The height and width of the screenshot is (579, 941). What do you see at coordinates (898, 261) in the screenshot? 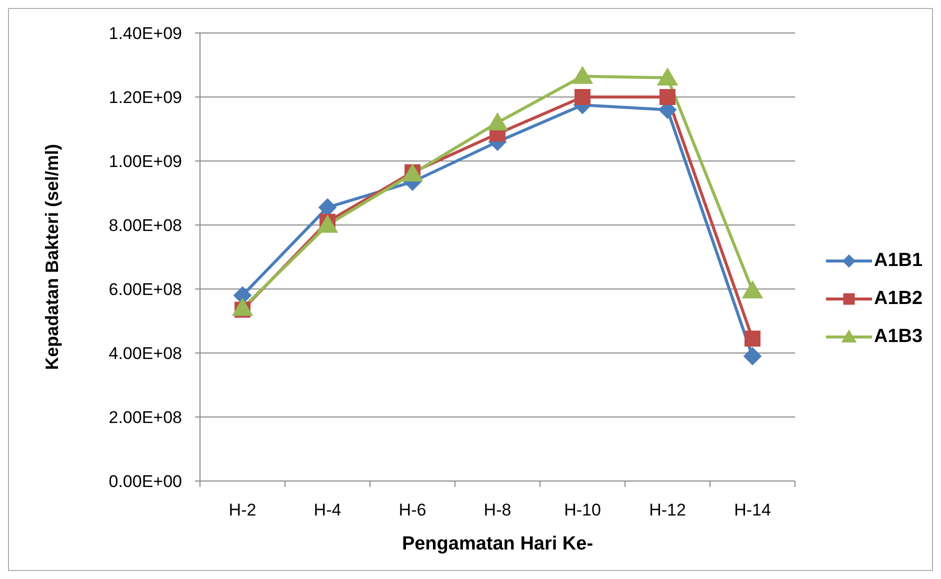
I see `legend-label: A1B1` at bounding box center [898, 261].